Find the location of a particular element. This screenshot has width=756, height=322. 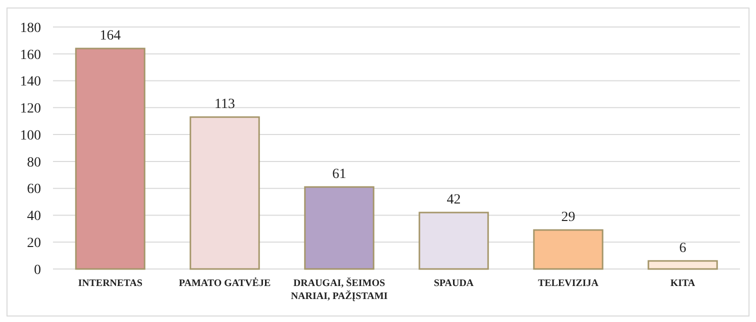

data-label: 164 is located at coordinates (110, 36).